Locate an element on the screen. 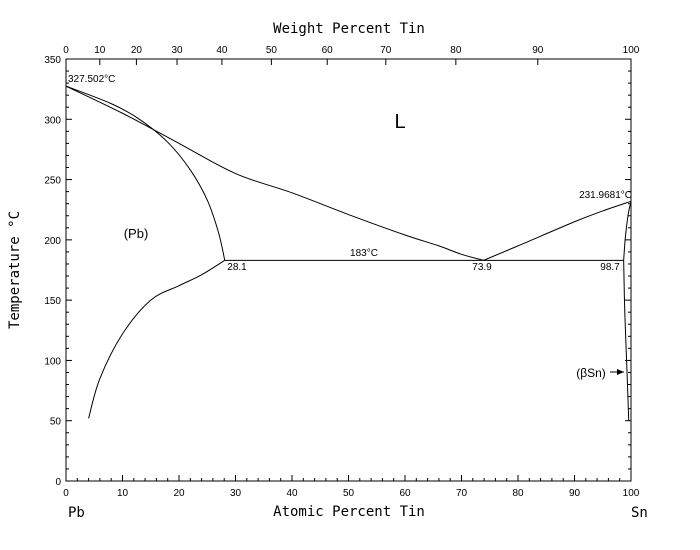  pb-solid-solution-label: (Pb) is located at coordinates (136, 233).